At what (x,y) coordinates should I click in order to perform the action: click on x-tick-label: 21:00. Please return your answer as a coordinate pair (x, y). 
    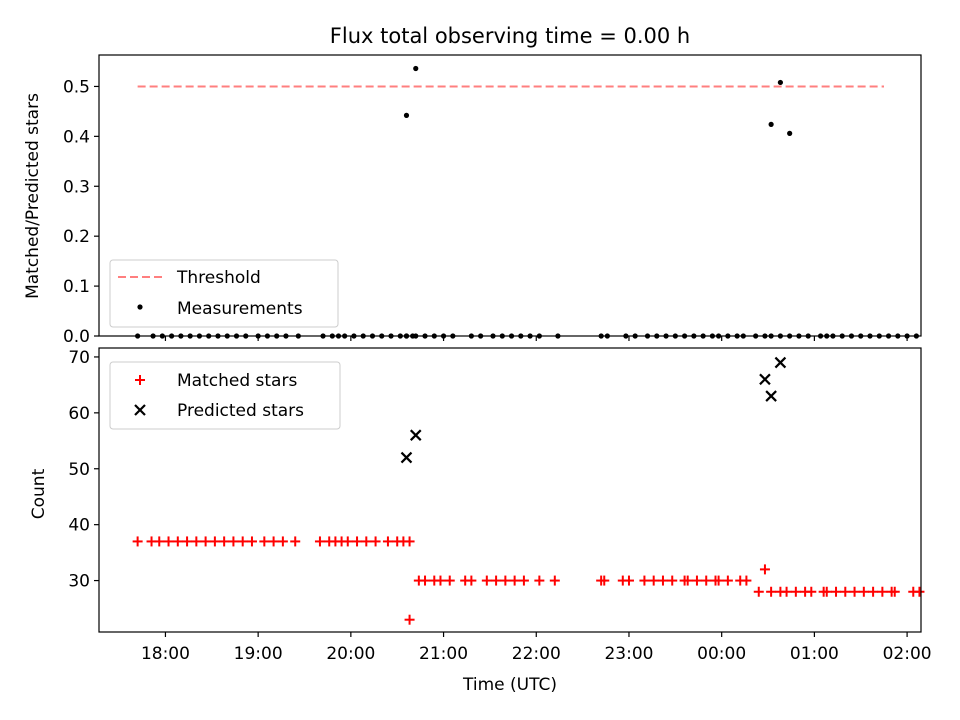
    Looking at the image, I should click on (443, 654).